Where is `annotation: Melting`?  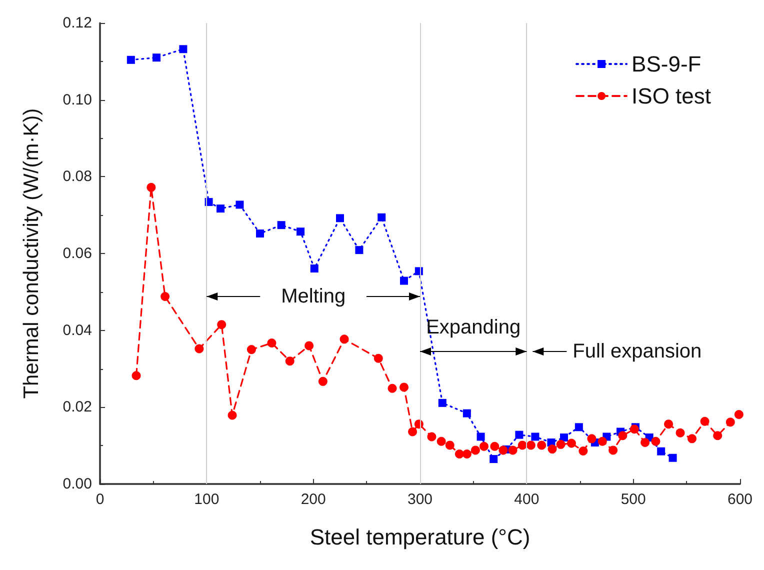
annotation: Melting is located at coordinates (313, 297).